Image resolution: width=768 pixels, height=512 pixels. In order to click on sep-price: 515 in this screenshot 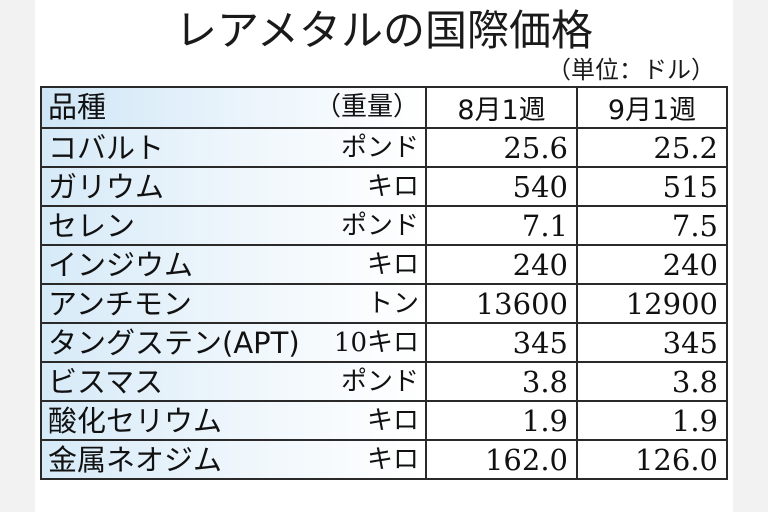, I will do `click(652, 186)`.